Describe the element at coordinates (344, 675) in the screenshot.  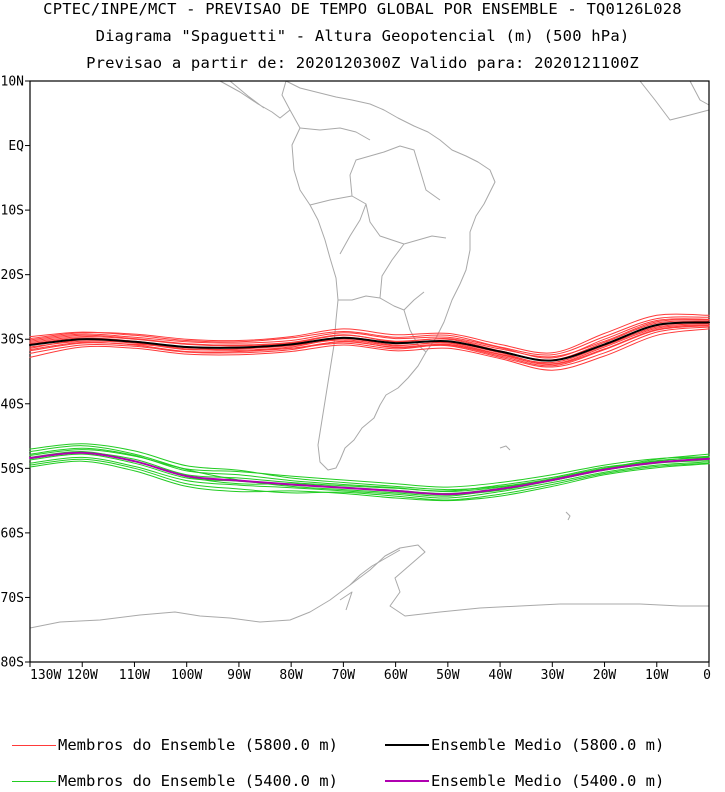
I see `x-tick-label: 70W` at that location.